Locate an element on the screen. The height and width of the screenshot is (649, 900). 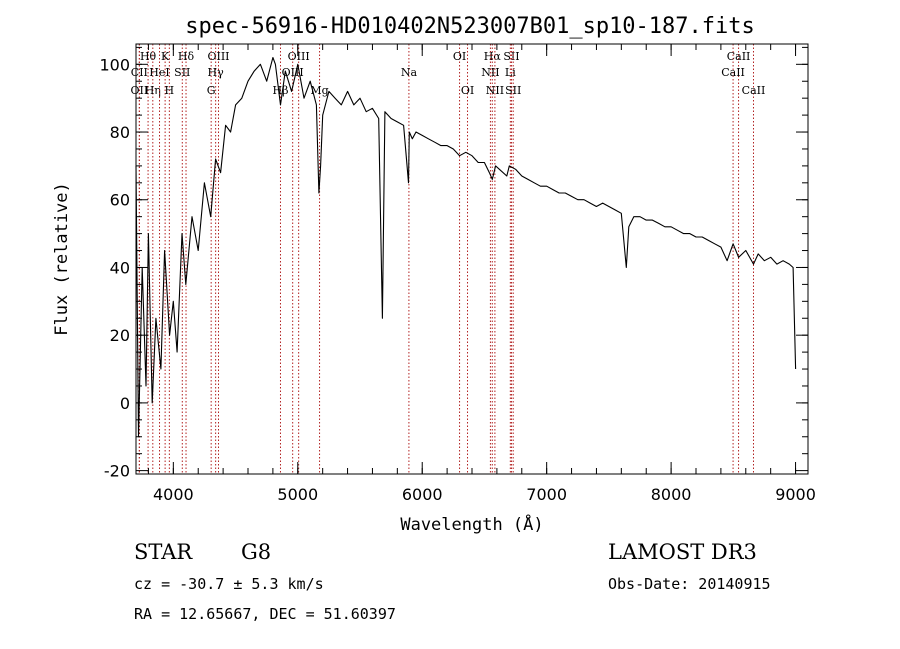
x-axis-label: Wavelength (Å) is located at coordinates (471, 524).